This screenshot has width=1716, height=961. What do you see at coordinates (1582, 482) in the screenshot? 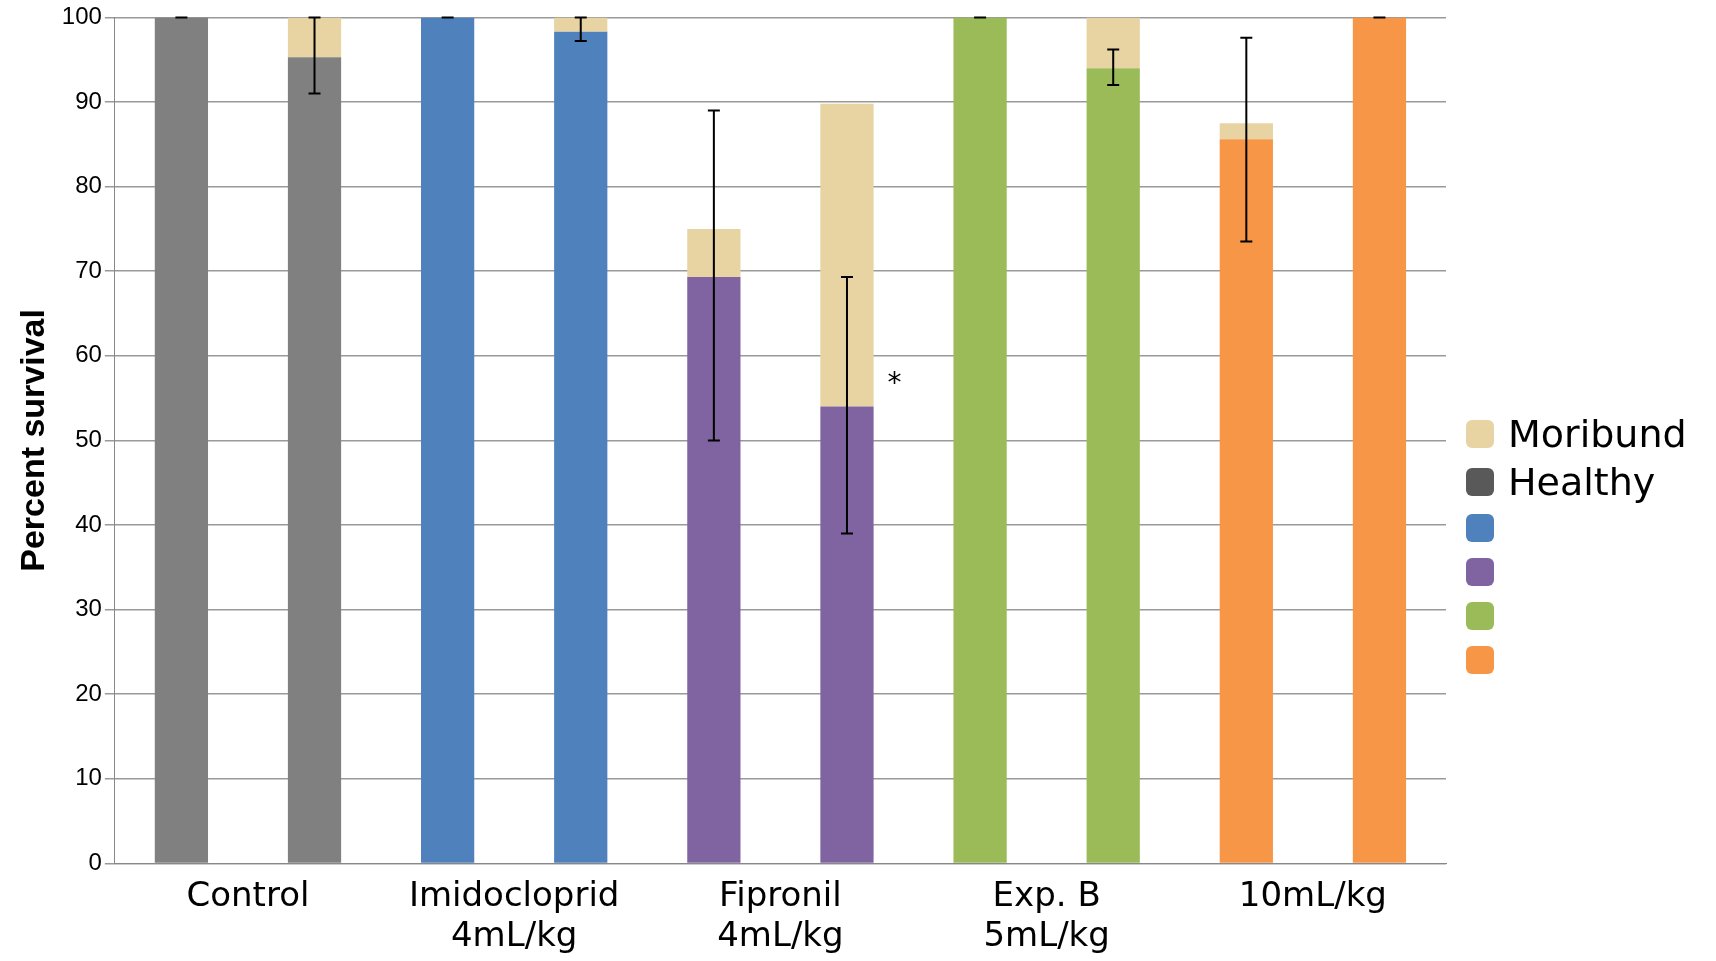
I see `text: Healthy` at bounding box center [1582, 482].